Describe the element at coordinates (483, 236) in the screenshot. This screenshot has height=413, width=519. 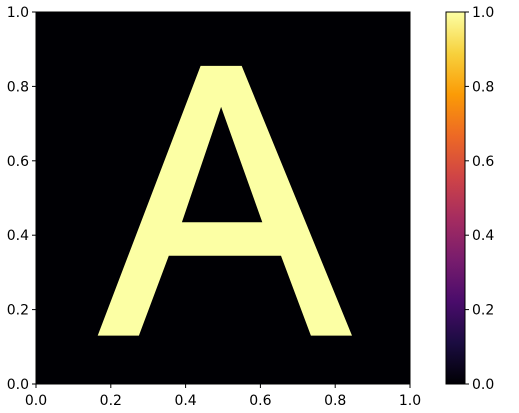
I see `colorbar-tick-label: 0.4` at that location.